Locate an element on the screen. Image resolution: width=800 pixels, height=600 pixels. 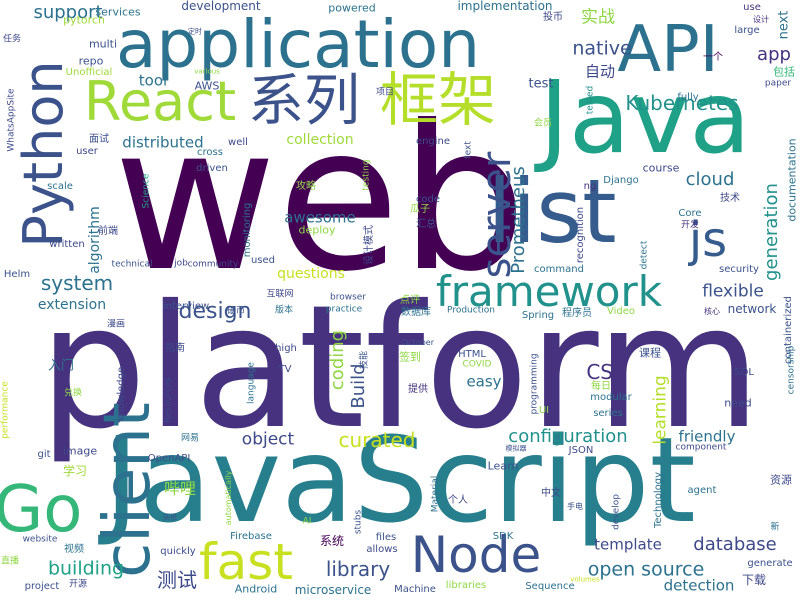
word-list: list is located at coordinates (552, 211).